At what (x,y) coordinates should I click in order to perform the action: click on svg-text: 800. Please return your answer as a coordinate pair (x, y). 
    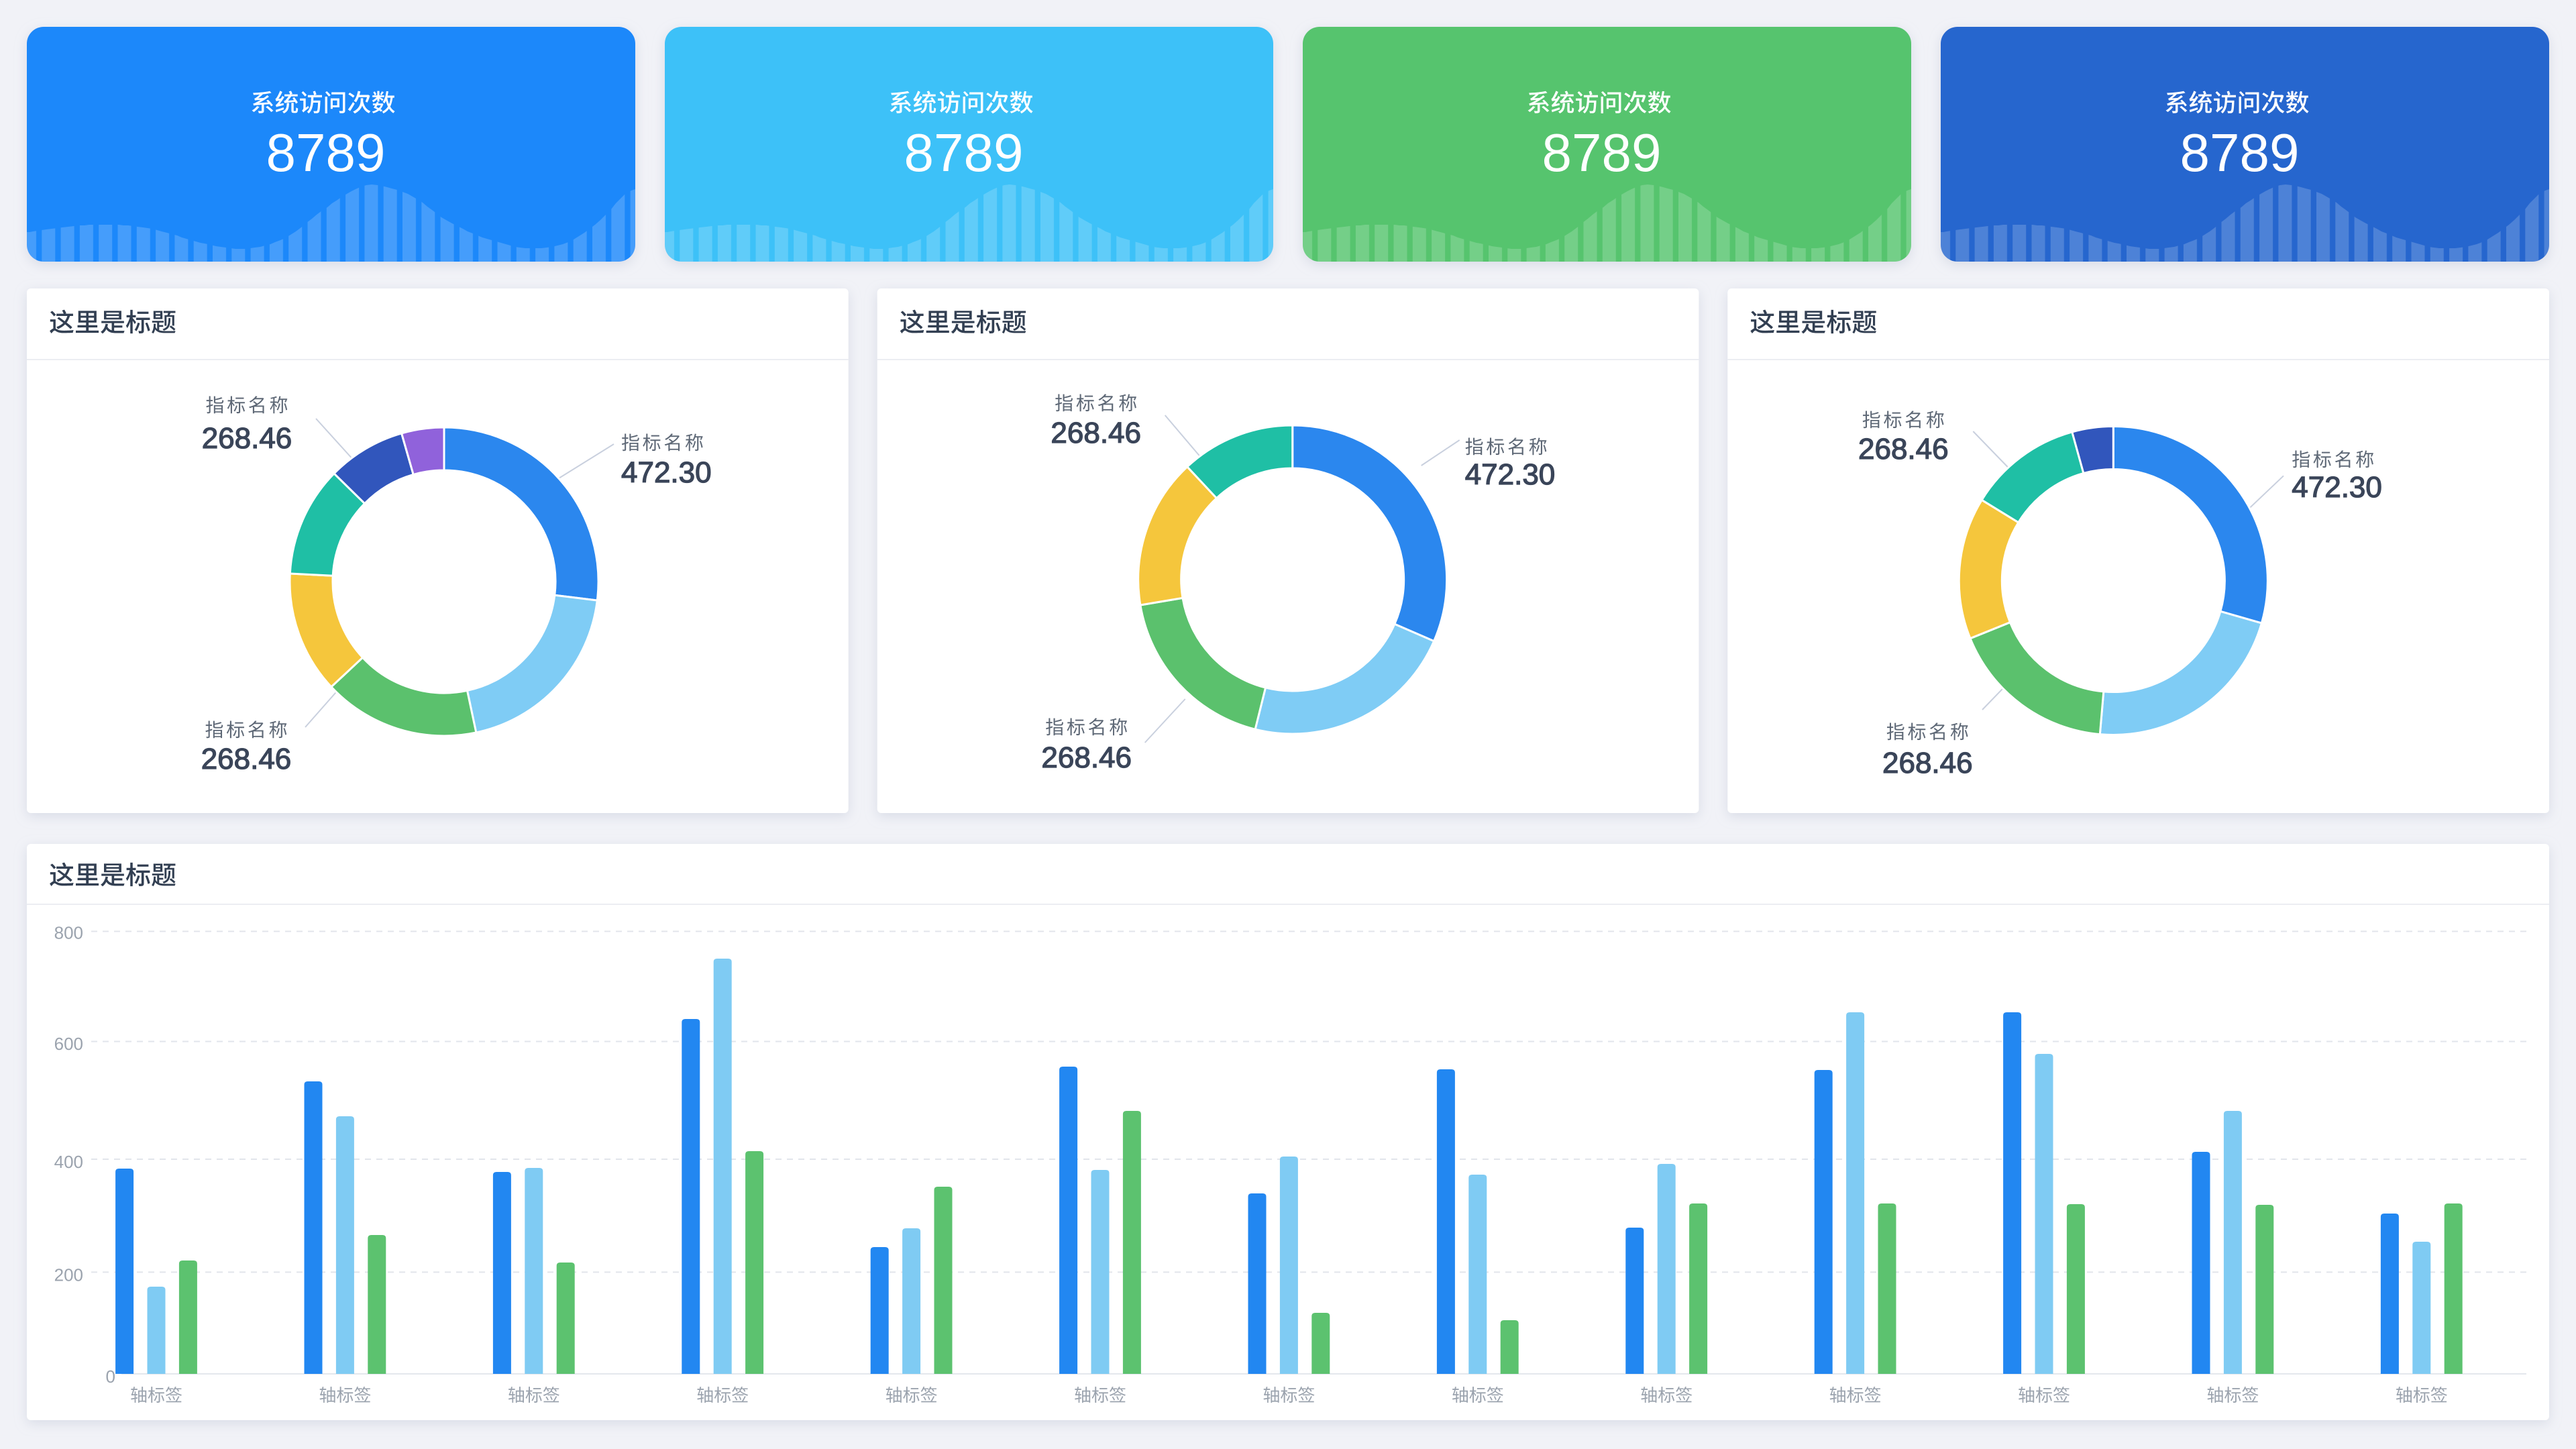
    Looking at the image, I should click on (68, 933).